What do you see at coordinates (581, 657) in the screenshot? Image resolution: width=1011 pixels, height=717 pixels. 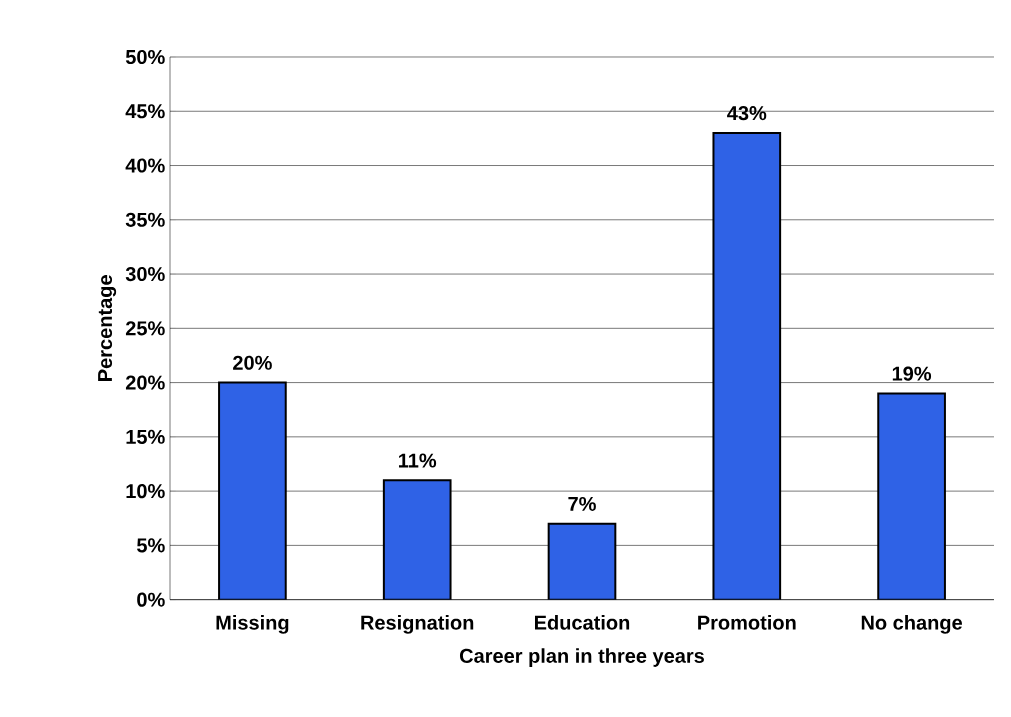 I see `x-axis-title: Career plan in three years` at bounding box center [581, 657].